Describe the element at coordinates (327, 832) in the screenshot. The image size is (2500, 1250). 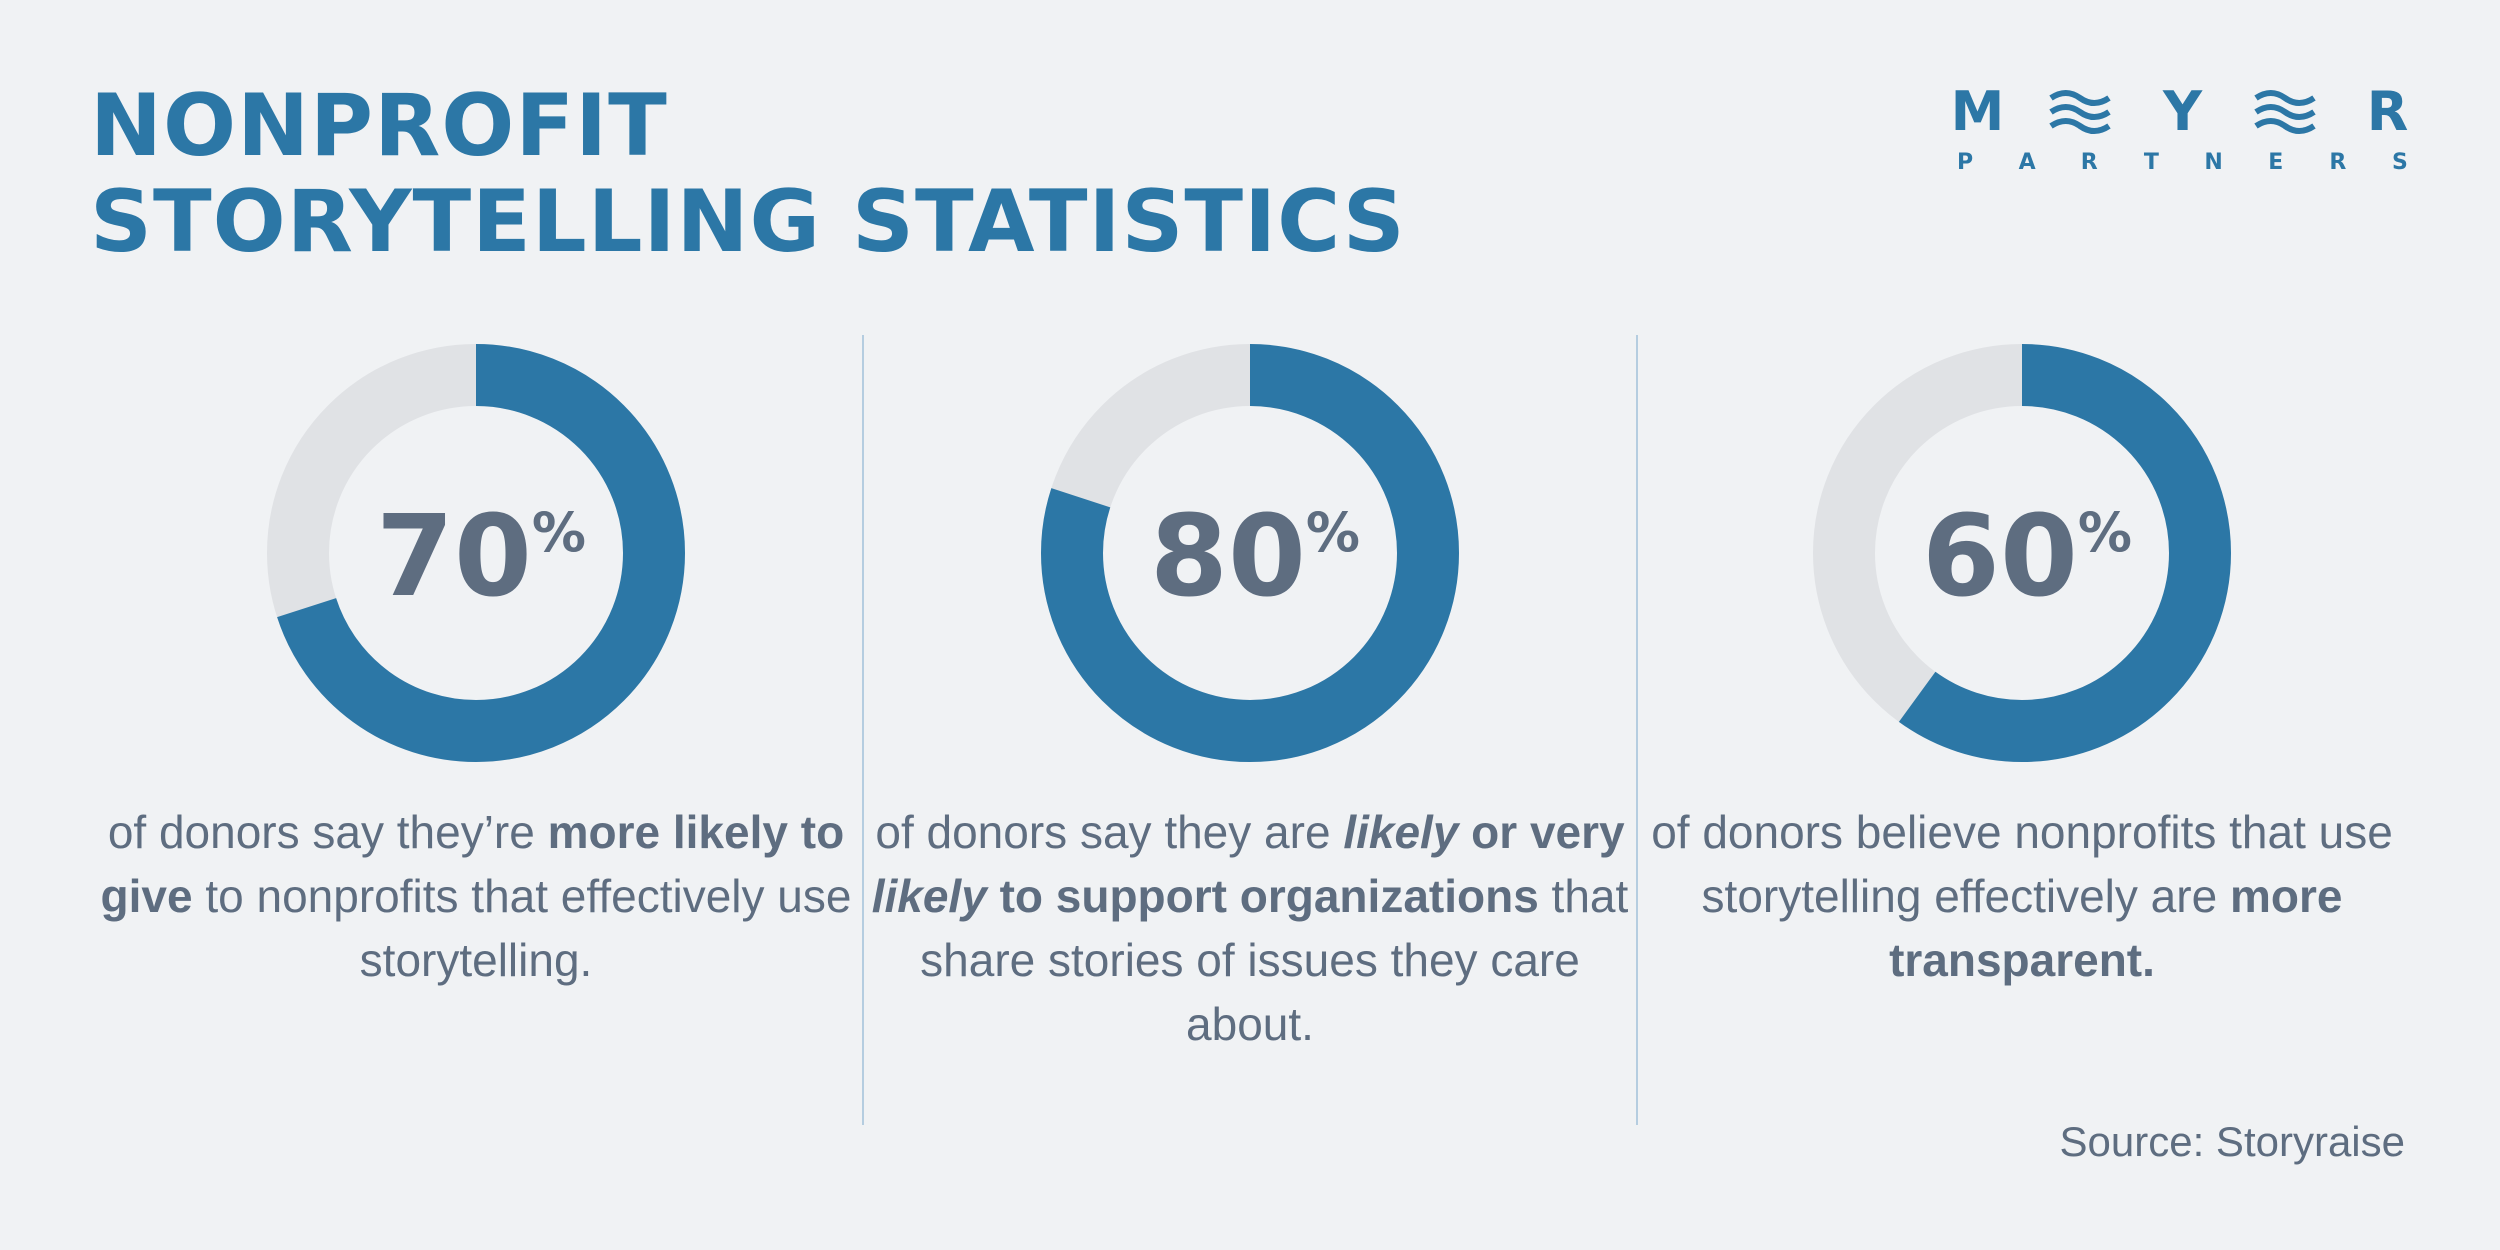
I see `description-text: of donors say they’re` at that location.